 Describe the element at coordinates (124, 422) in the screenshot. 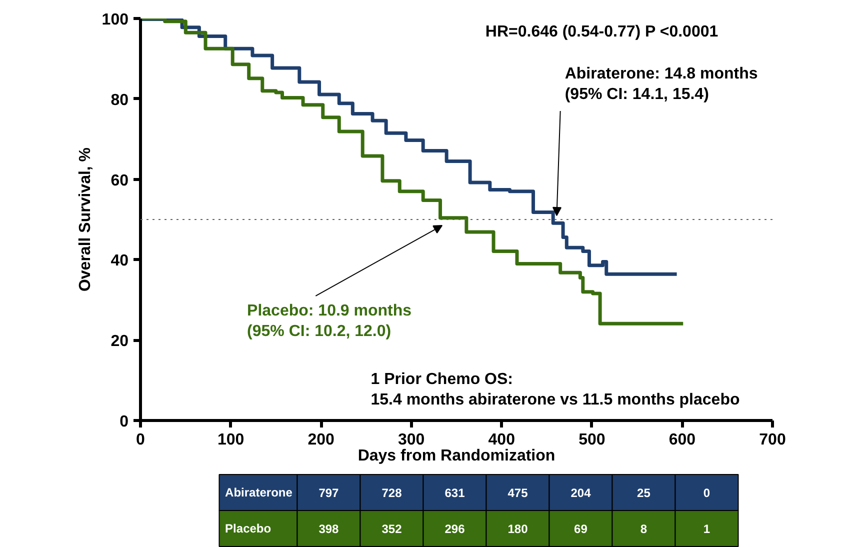

I see `y-tick-label: 0` at that location.